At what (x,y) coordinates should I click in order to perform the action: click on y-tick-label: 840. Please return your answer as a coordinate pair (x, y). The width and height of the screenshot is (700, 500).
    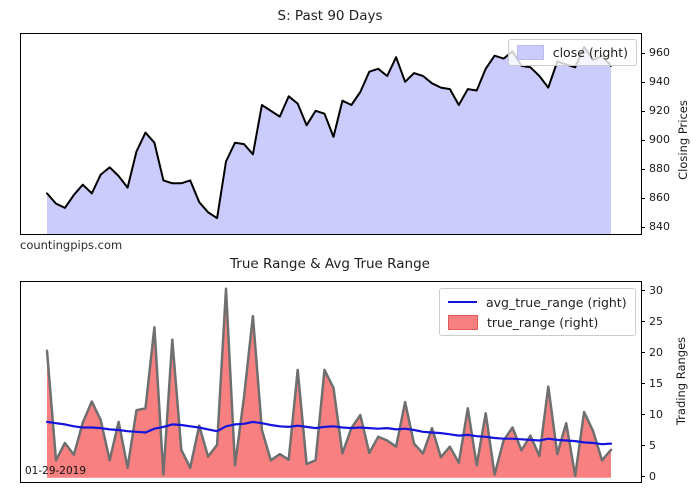
    Looking at the image, I should click on (659, 227).